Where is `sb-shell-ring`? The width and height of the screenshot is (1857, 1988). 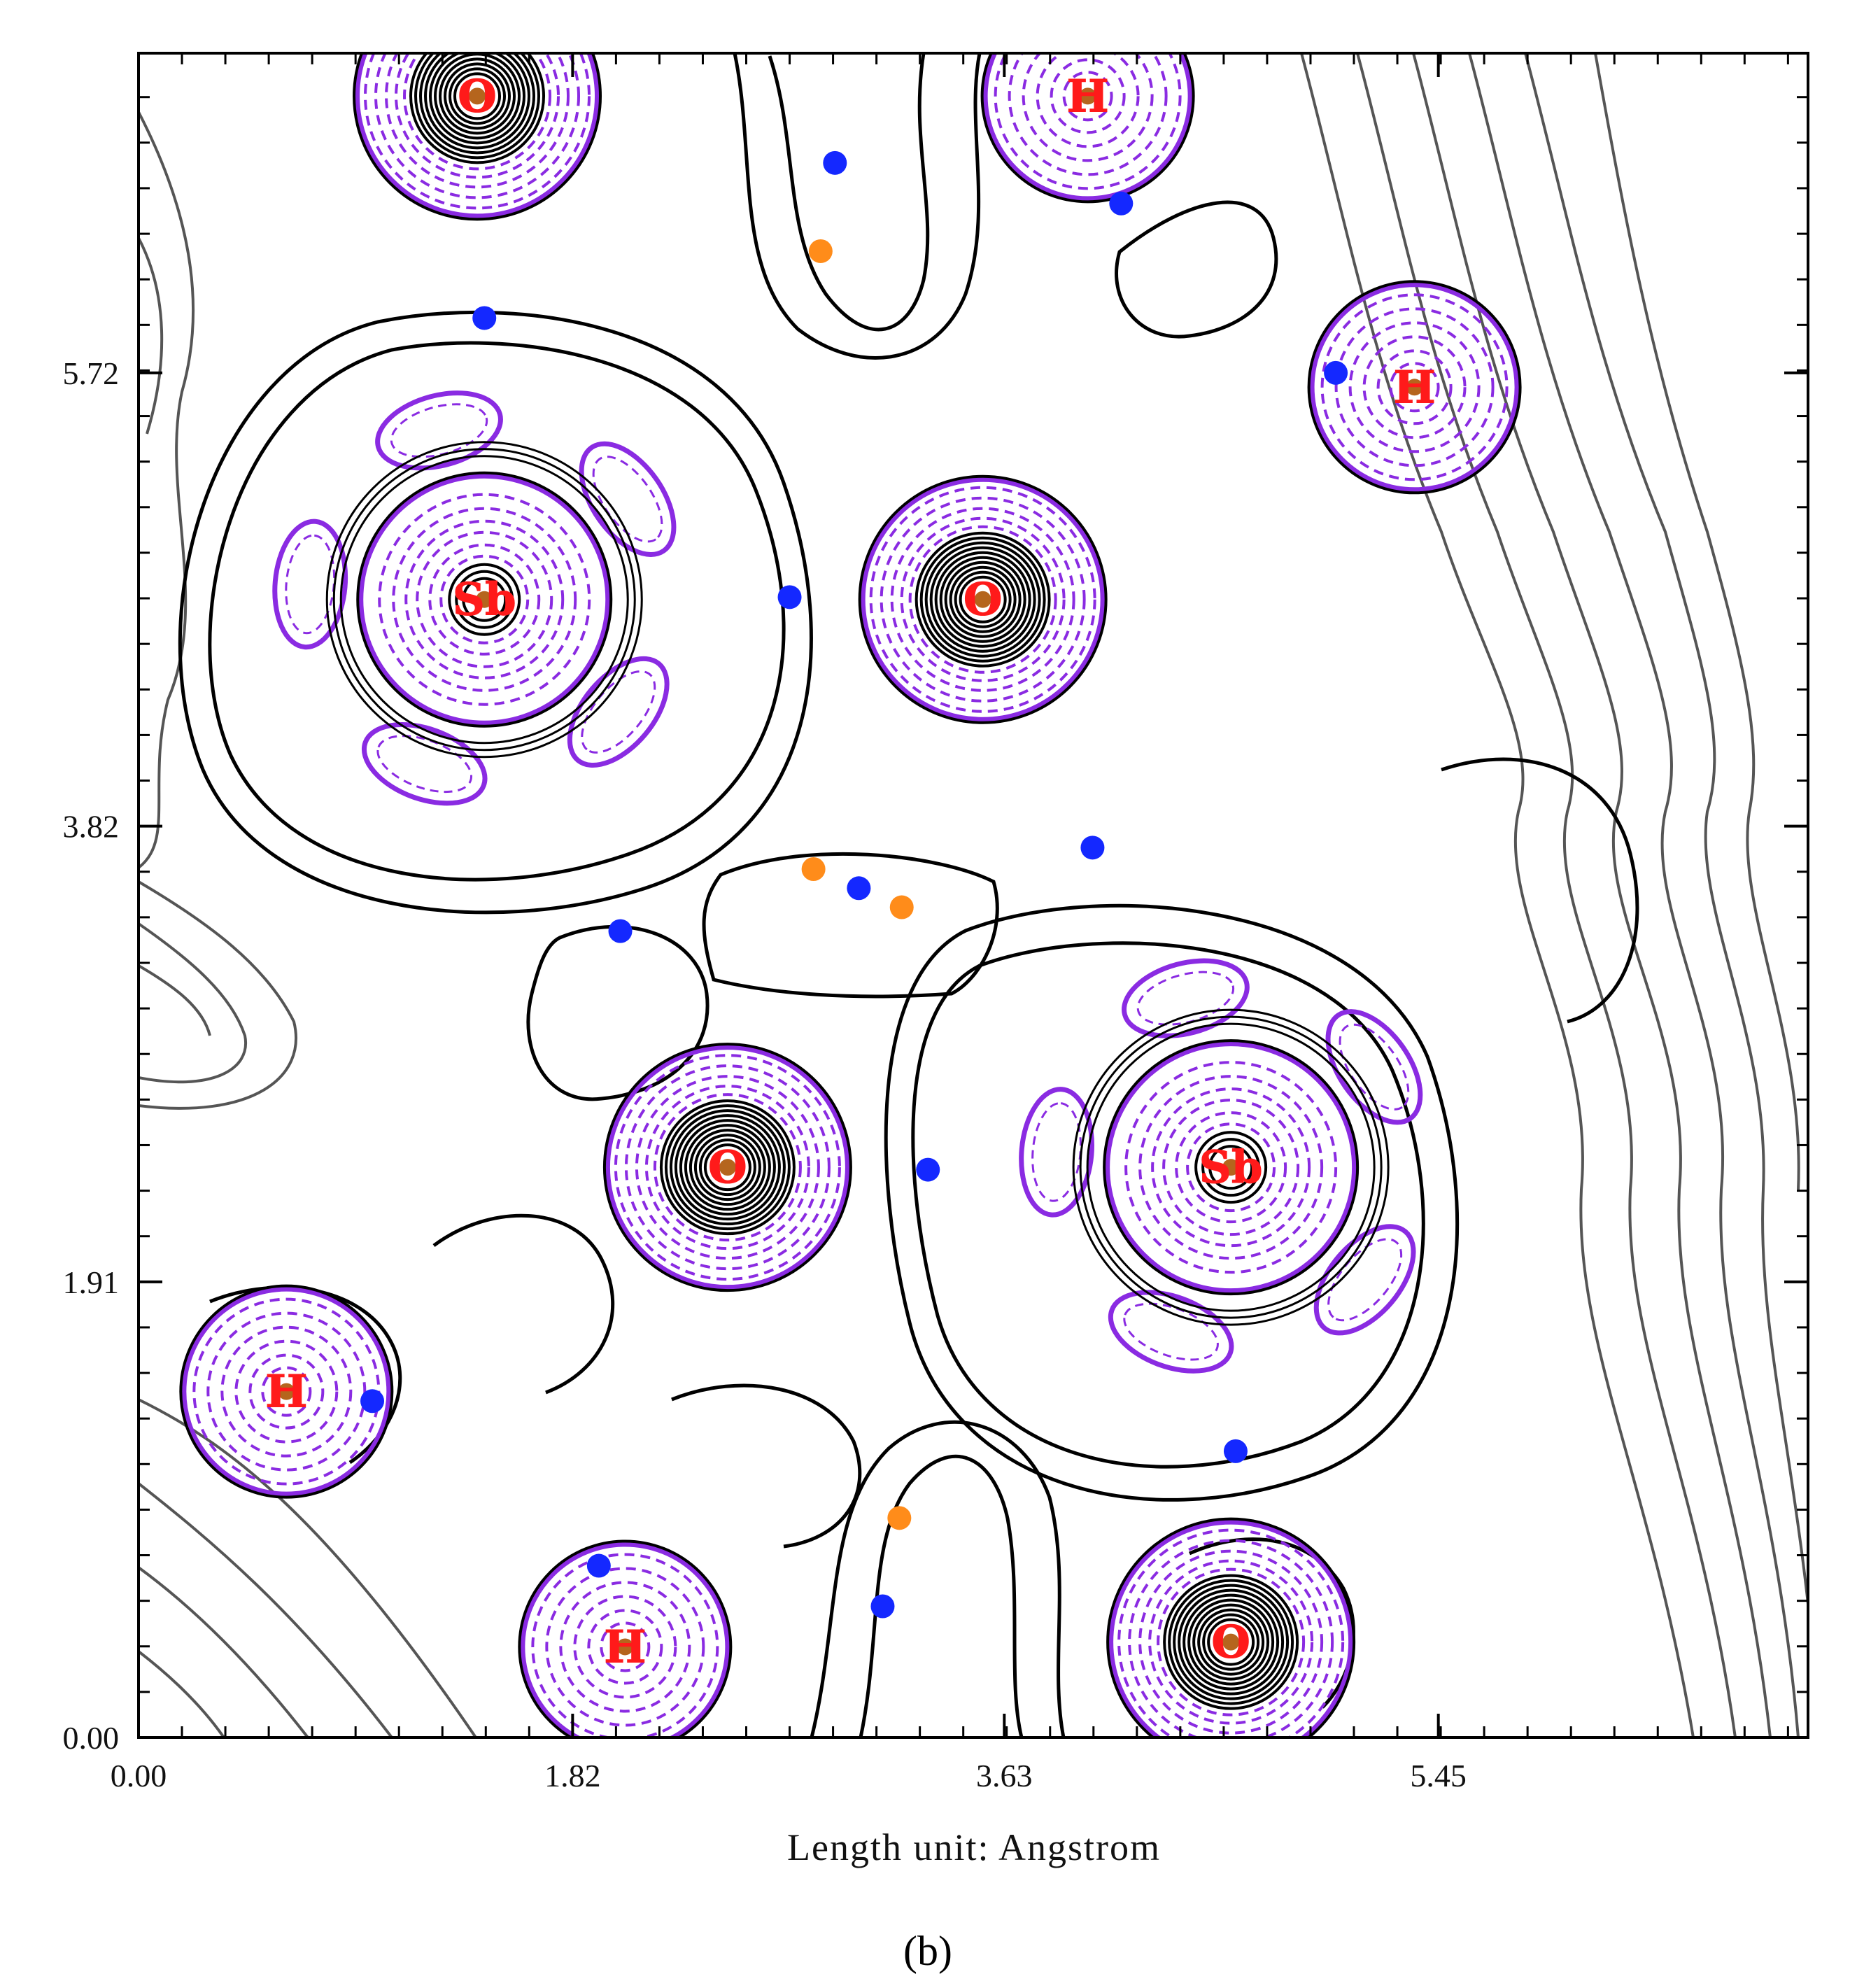 sb-shell-ring is located at coordinates (484, 600).